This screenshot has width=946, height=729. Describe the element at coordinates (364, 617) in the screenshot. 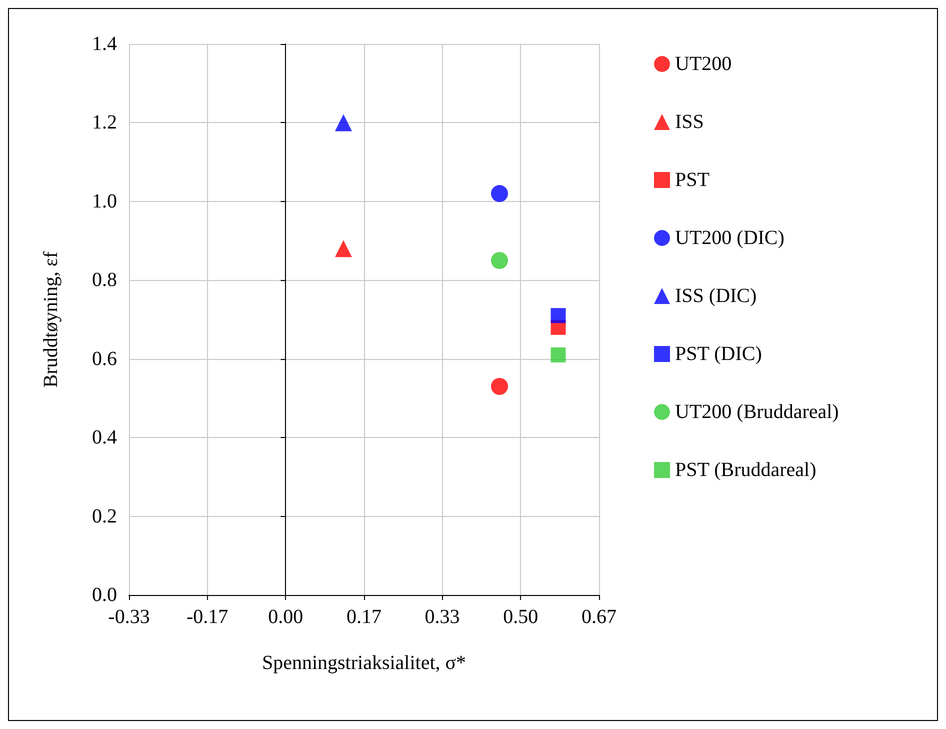

I see `x-tick-label: 0.17` at that location.